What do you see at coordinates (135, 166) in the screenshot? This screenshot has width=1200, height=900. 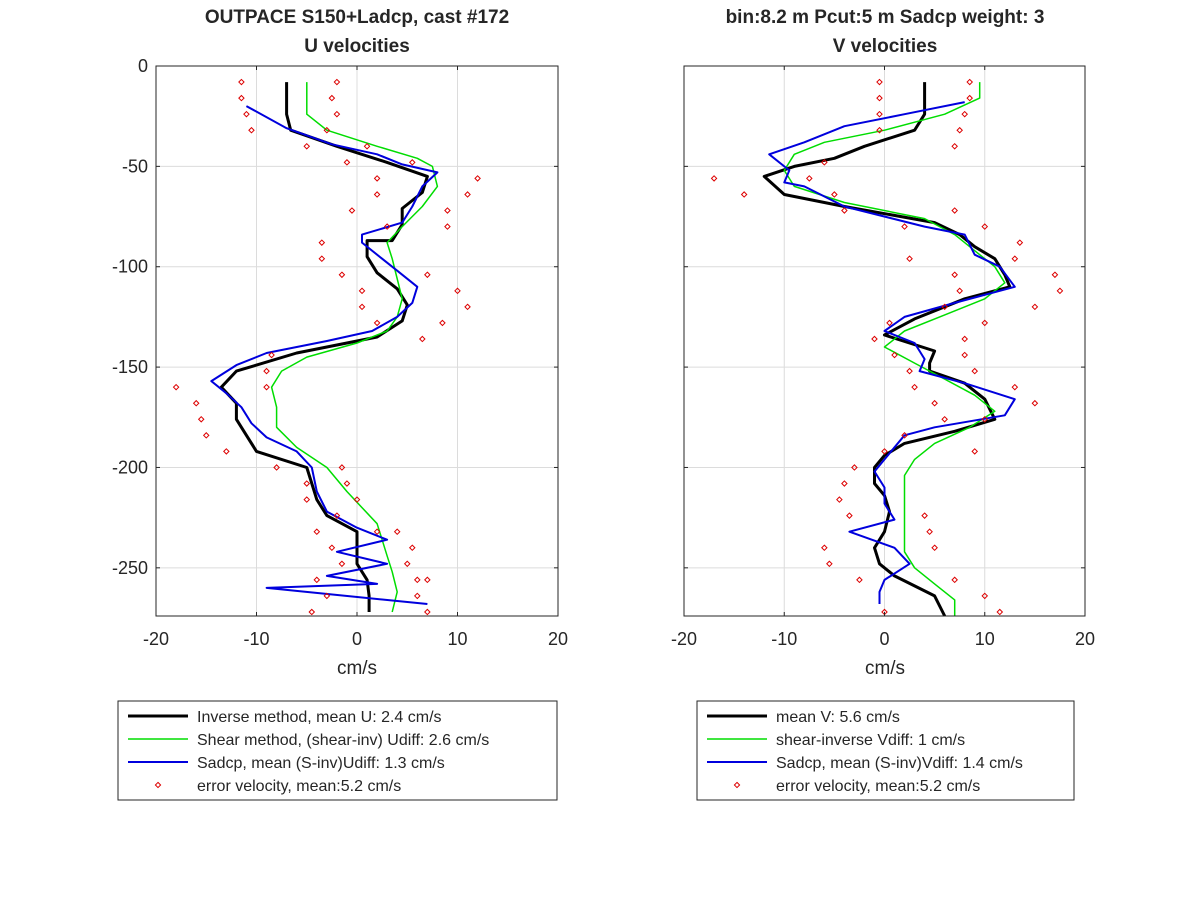 I see `u-y-tick-label: -50` at bounding box center [135, 166].